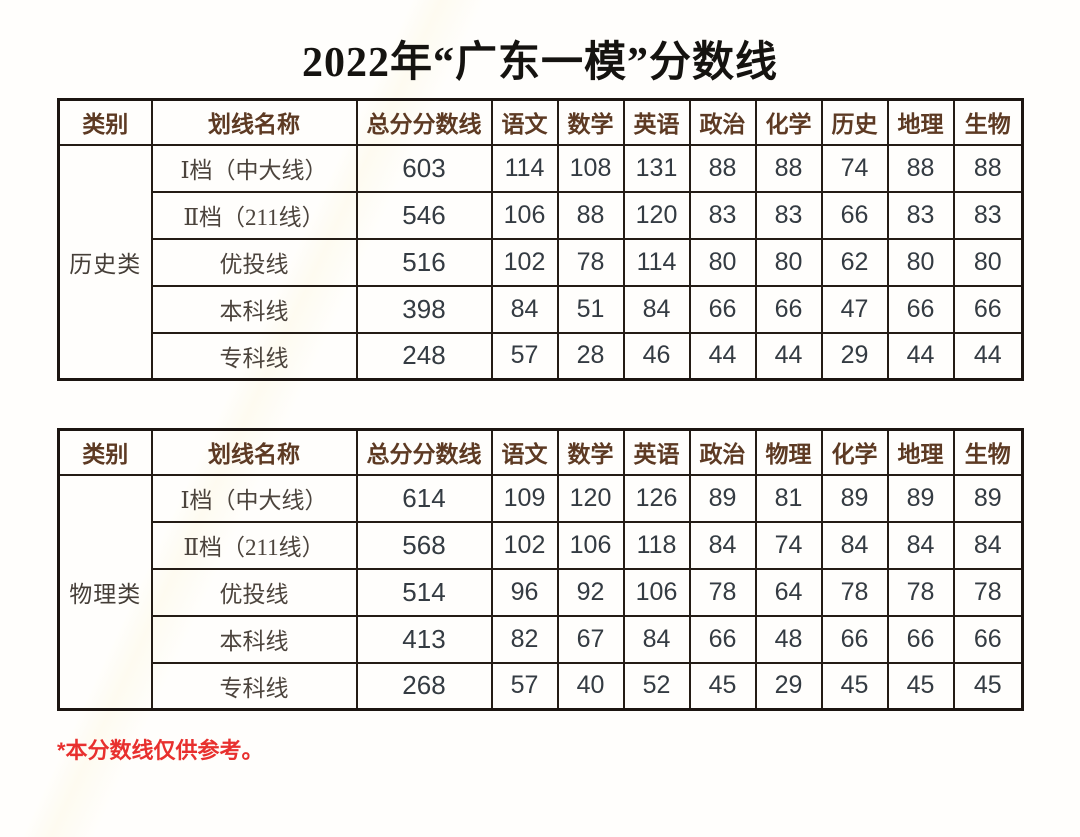 The width and height of the screenshot is (1080, 837). Describe the element at coordinates (590, 639) in the screenshot. I see `subject-score-cell: 67` at that location.